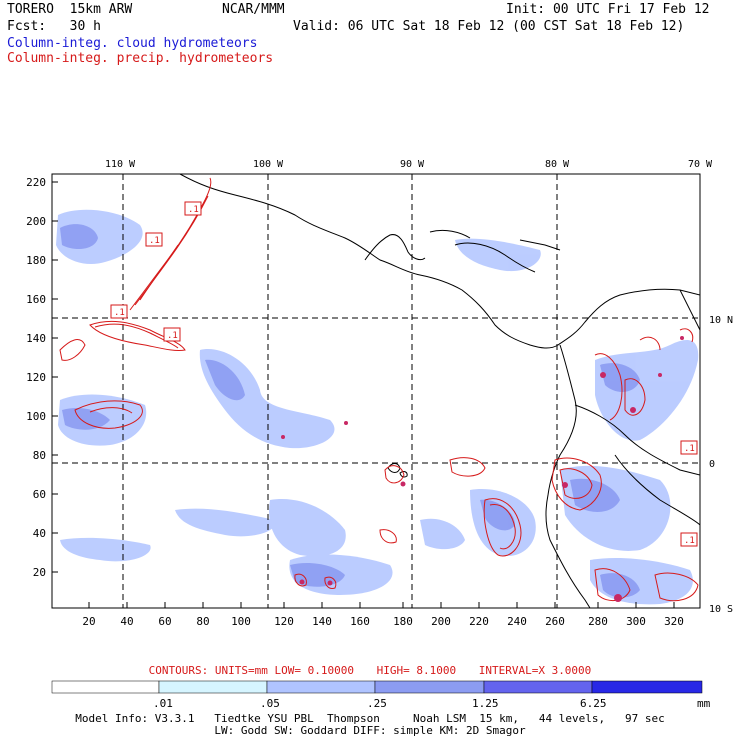  Describe the element at coordinates (241, 621) in the screenshot. I see `x-tick: 100` at that location.